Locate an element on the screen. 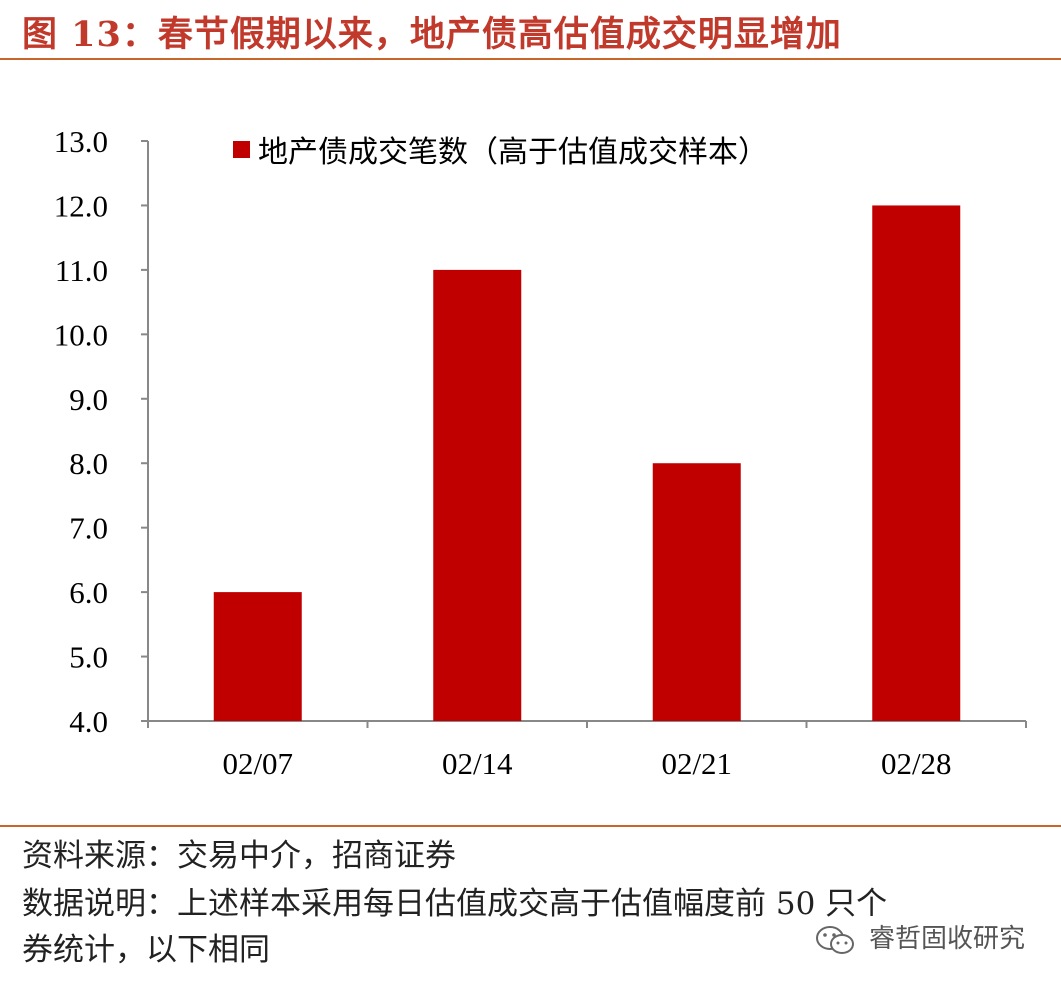 This screenshot has height=982, width=1061. x-tick-label: 02/28 is located at coordinates (916, 763).